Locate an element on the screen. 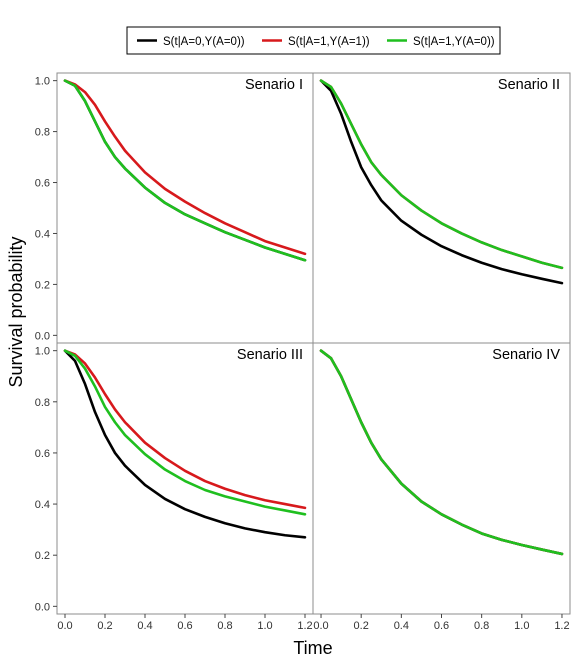  panel-title: Senario II is located at coordinates (529, 85).